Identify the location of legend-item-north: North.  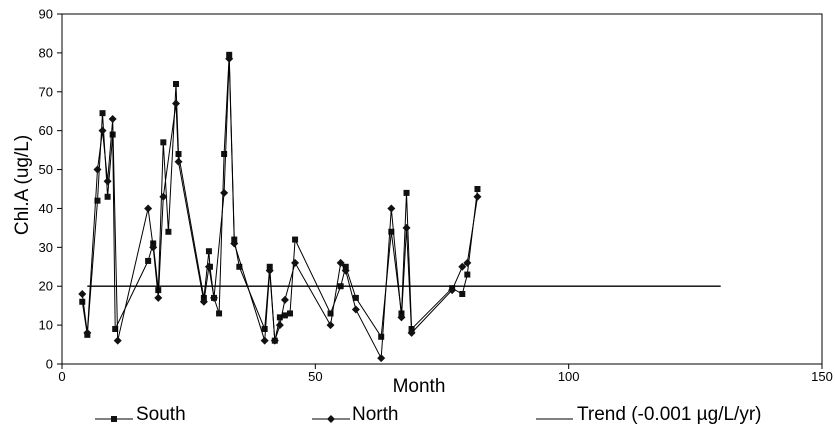
(355, 414).